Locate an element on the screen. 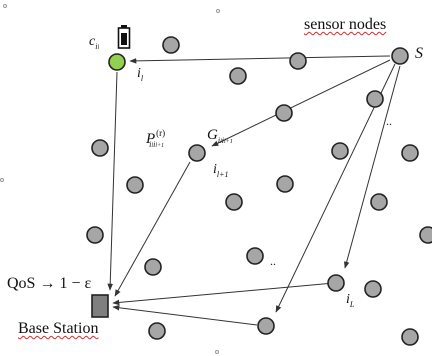 The image size is (432, 356). edge-il1-to-base is located at coordinates (152, 229).